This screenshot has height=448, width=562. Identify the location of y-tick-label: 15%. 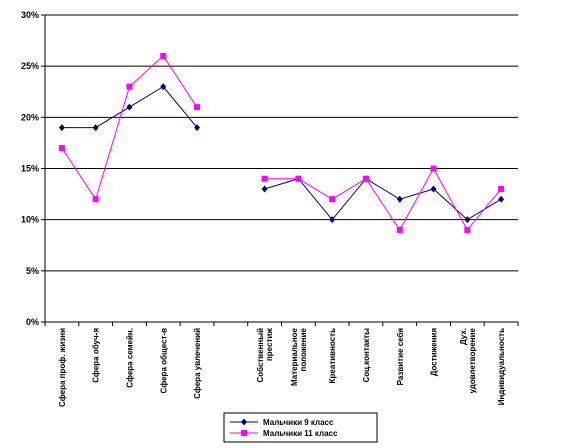
(30, 169).